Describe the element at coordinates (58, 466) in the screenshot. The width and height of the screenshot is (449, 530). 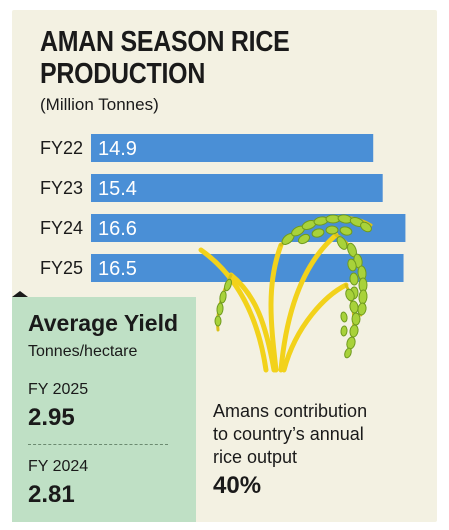
I see `yield-year-fy2024: FY 2024` at that location.